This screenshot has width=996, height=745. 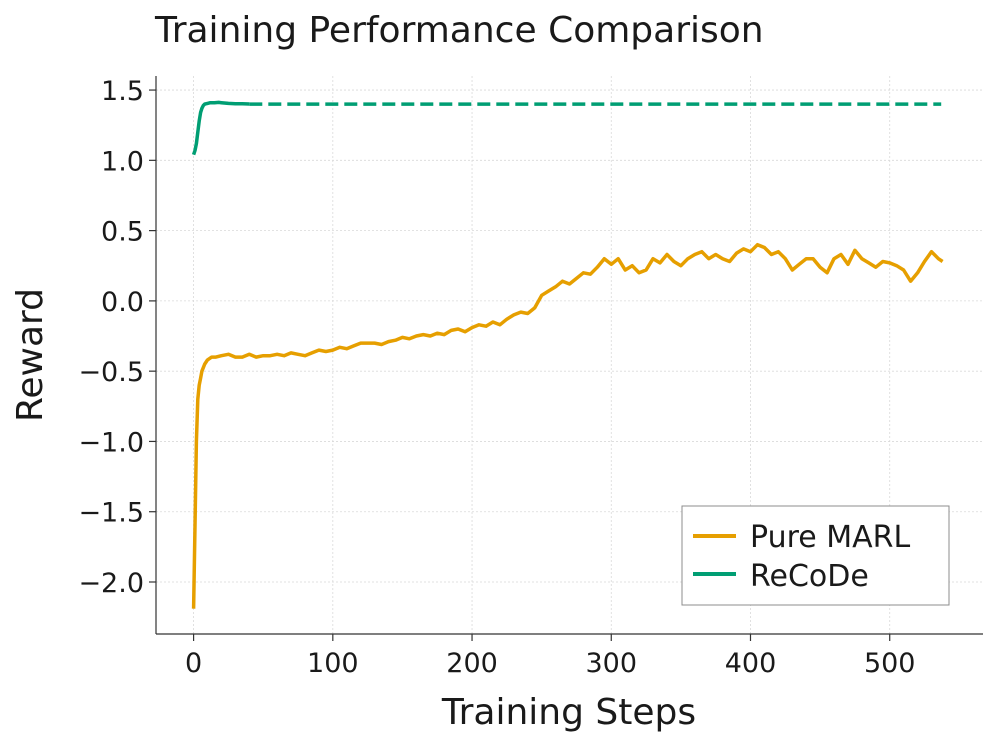 I want to click on x-tick-label: 0, so click(x=193, y=663).